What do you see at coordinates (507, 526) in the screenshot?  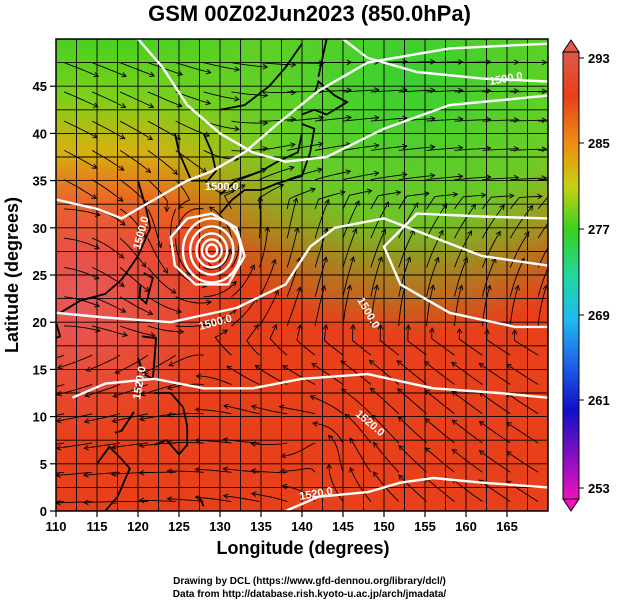 I see `x-tick-label: 165` at bounding box center [507, 526].